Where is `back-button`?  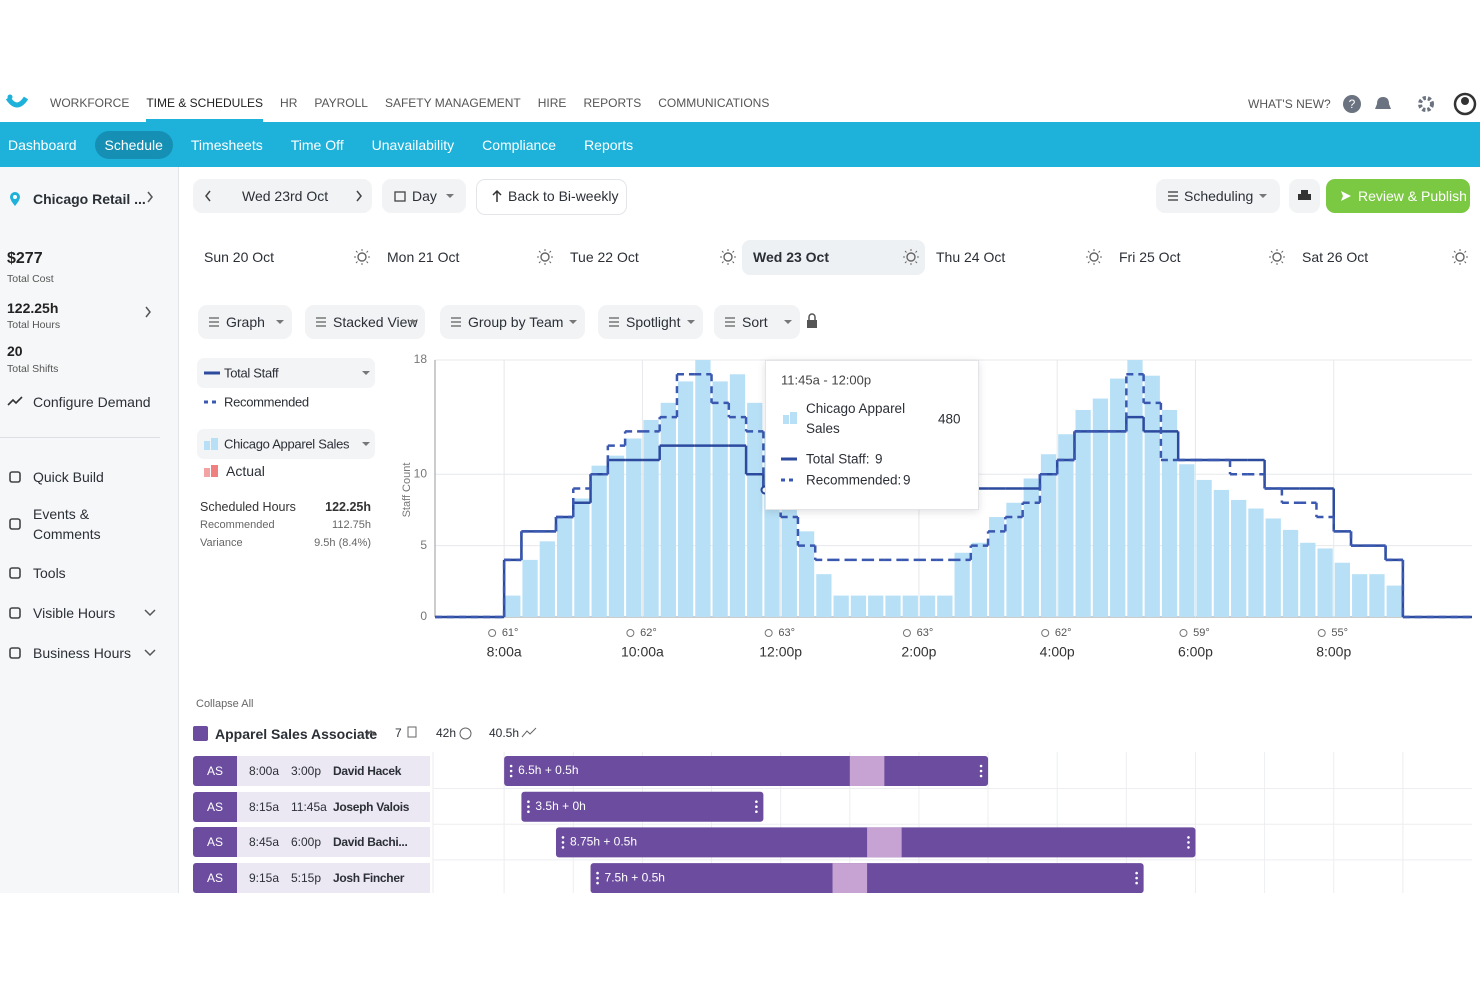 back-button is located at coordinates (551, 197).